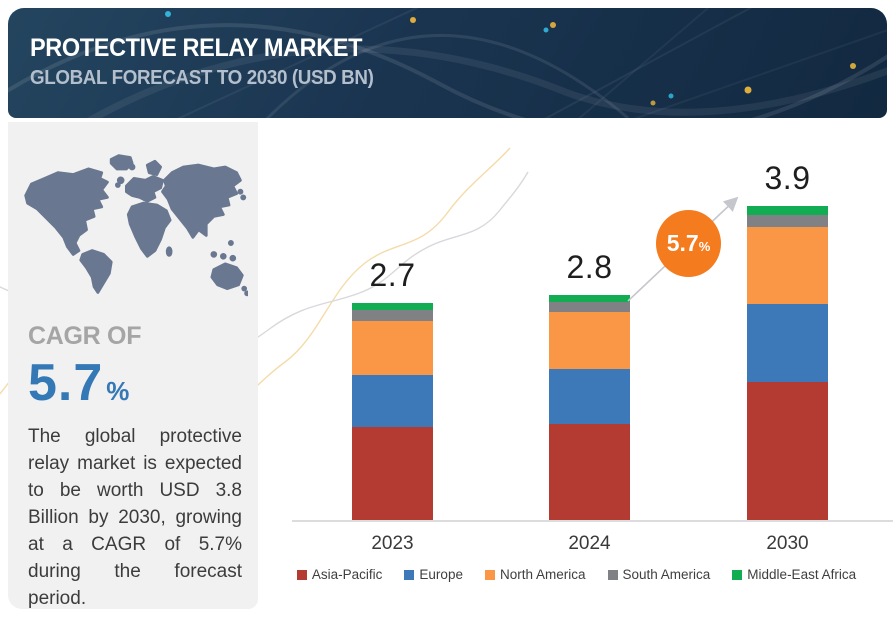 This screenshot has height=617, width=895. I want to click on legend-item-europe: Europe, so click(433, 574).